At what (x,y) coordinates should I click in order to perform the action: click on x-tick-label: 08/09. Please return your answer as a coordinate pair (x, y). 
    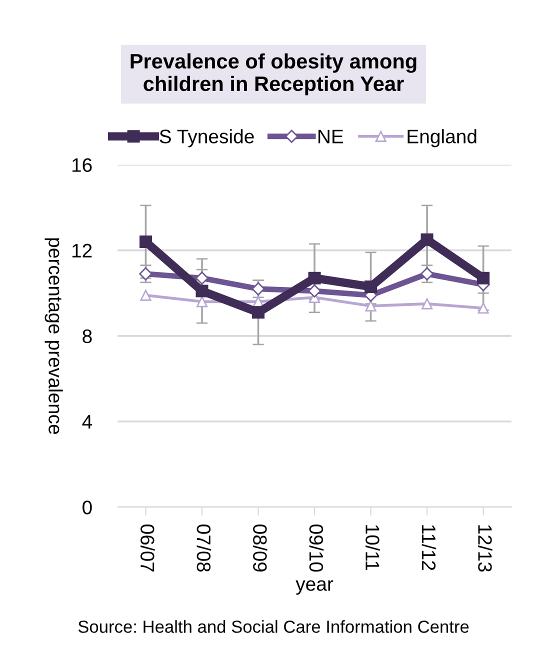
    Looking at the image, I should click on (260, 548).